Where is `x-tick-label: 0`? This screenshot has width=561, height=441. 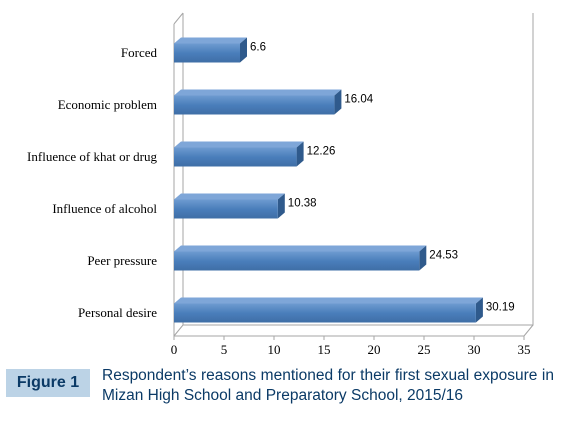
x-tick-label: 0 is located at coordinates (174, 349).